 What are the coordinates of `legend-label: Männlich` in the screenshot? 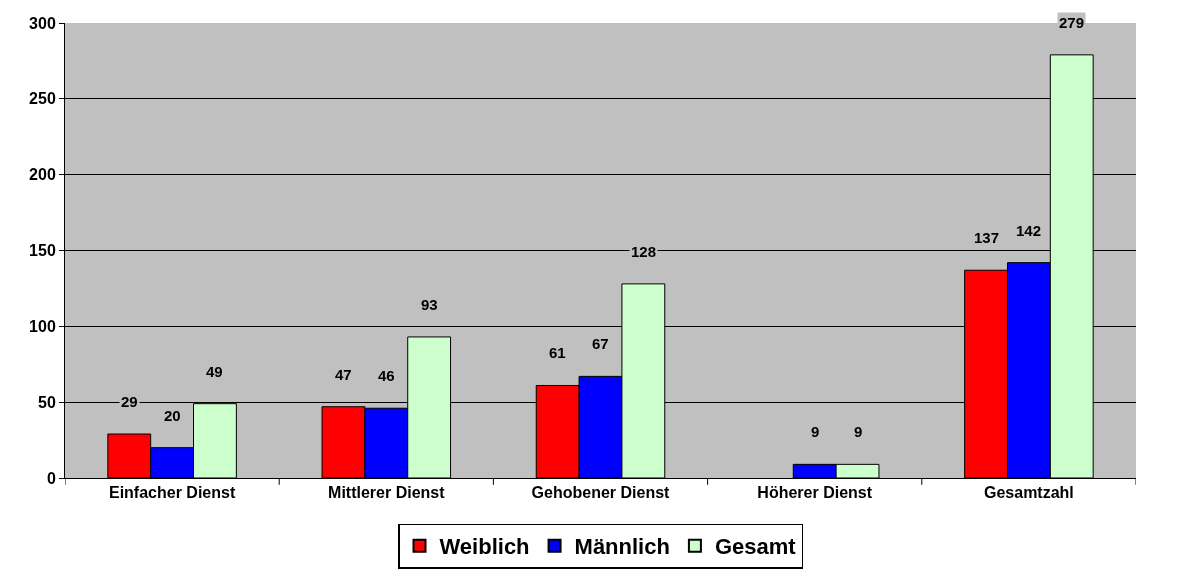 It's located at (622, 547).